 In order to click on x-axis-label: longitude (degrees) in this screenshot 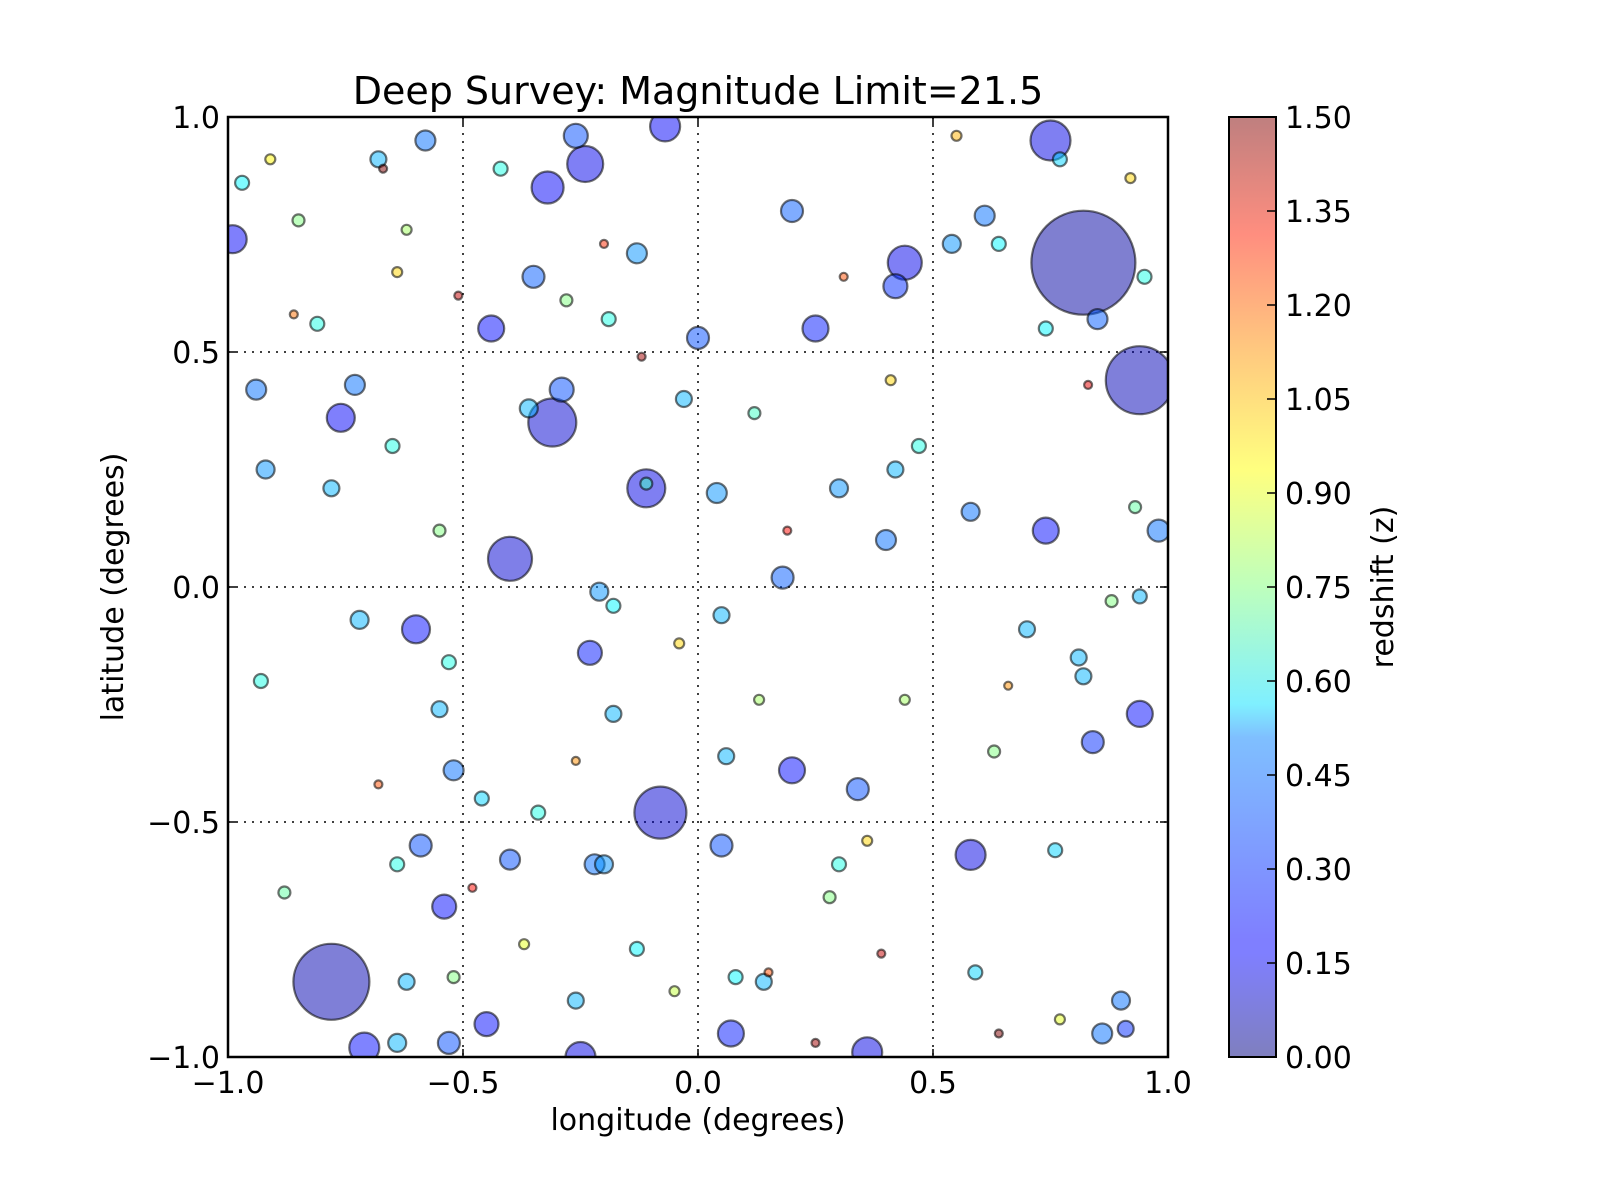, I will do `click(697, 1120)`.